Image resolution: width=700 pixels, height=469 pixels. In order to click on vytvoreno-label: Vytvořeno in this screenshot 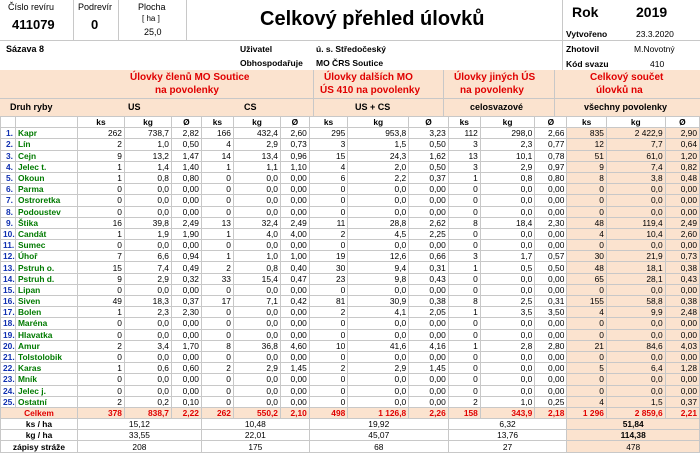, I will do `click(587, 34)`.